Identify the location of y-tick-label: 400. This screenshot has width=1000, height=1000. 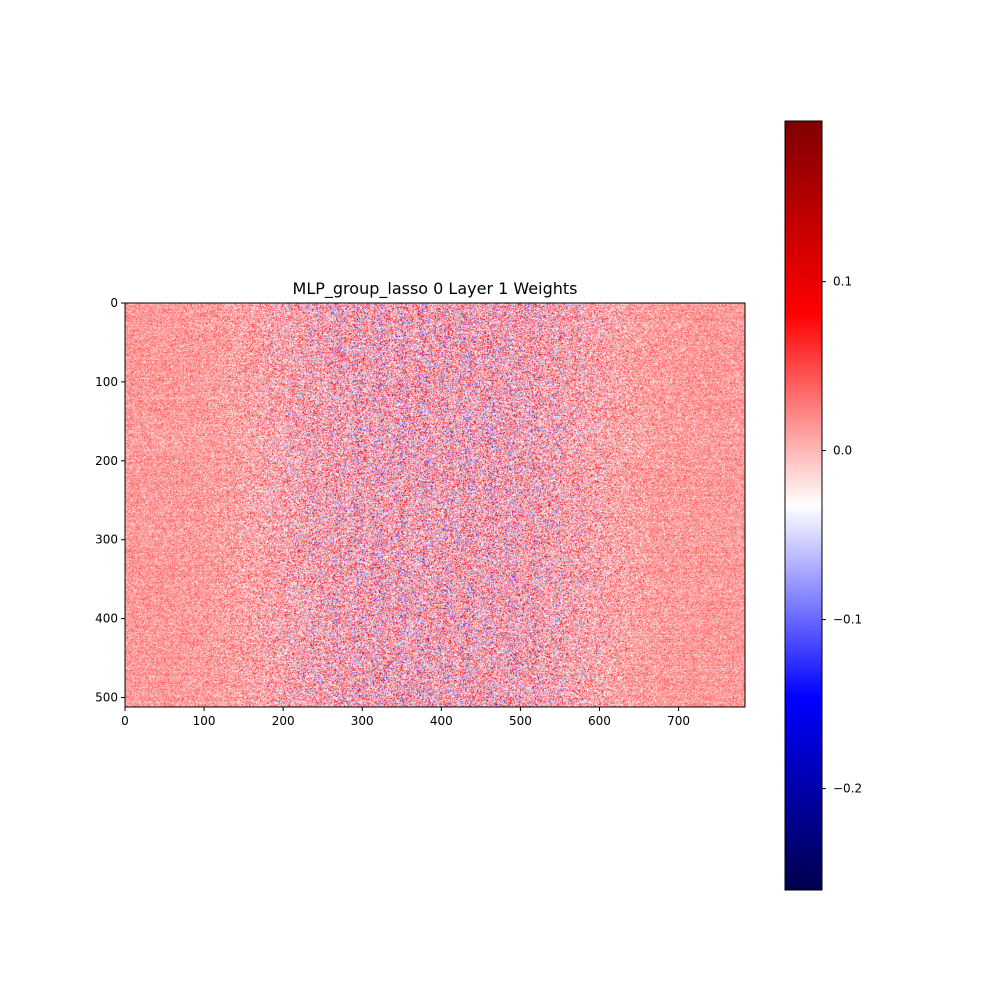
(106, 619).